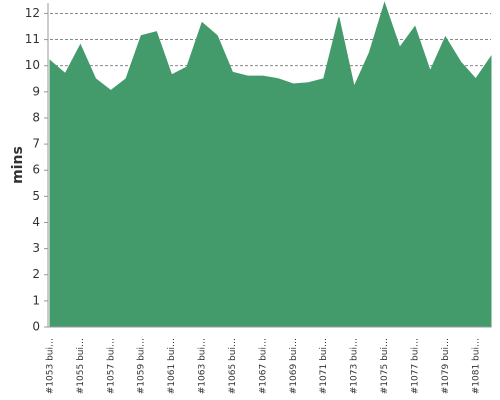 Image resolution: width=500 pixels, height=400 pixels. I want to click on y-tick-label: 0, so click(36, 327).